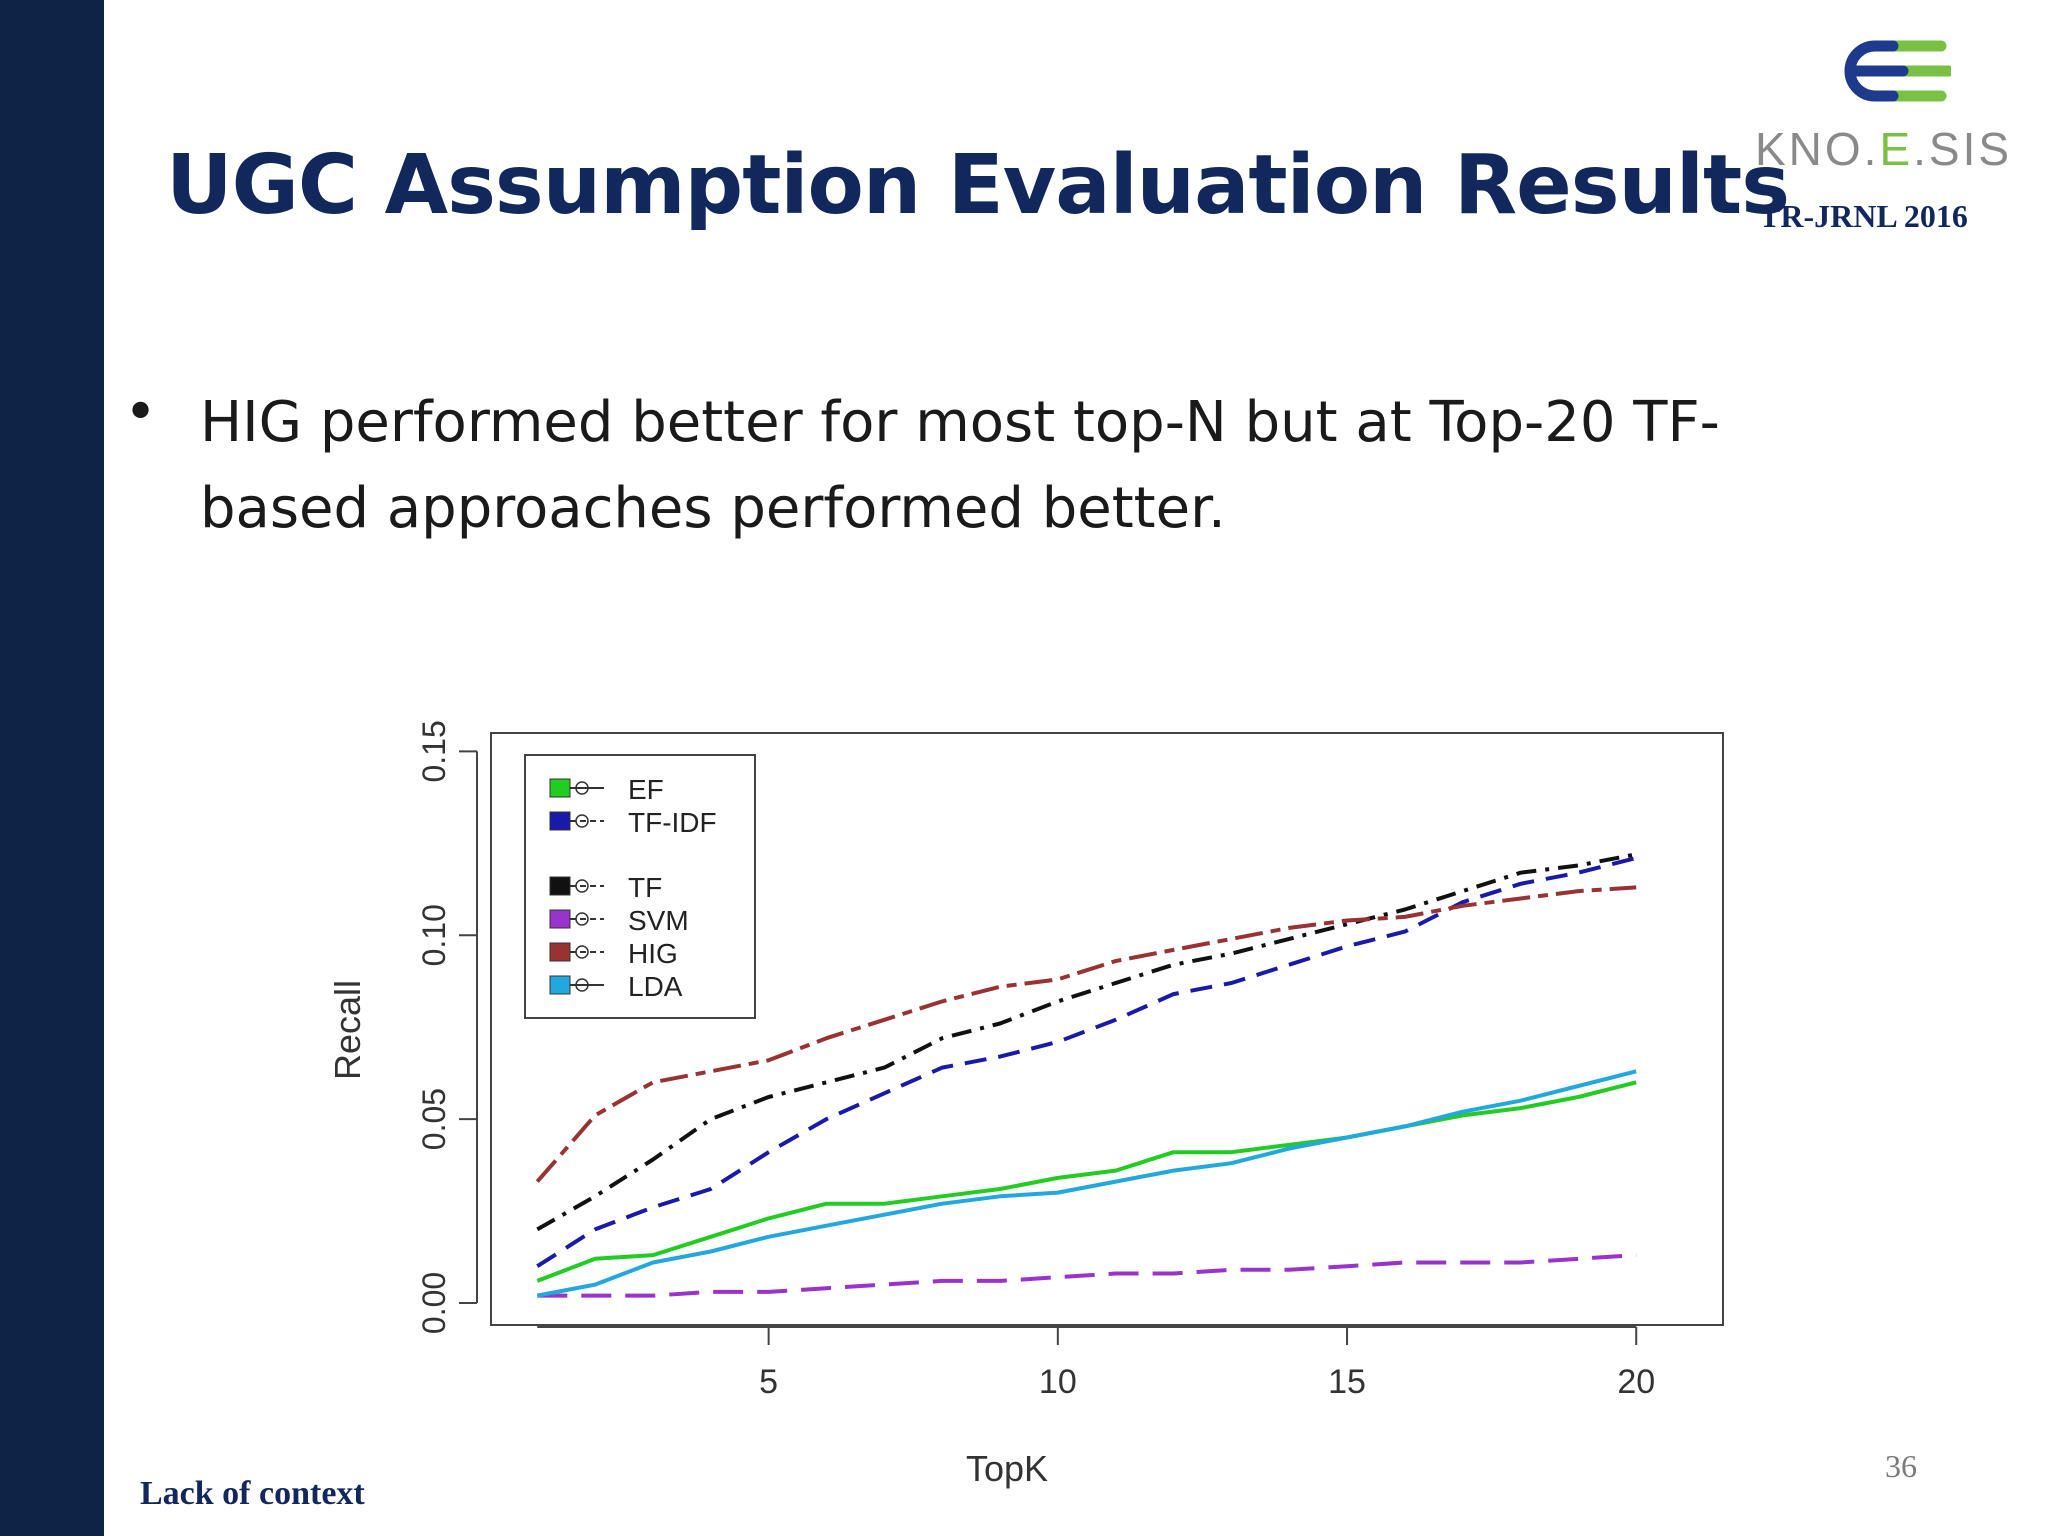 The width and height of the screenshot is (2048, 1536). Describe the element at coordinates (645, 887) in the screenshot. I see `legend-label-tf: TF` at that location.